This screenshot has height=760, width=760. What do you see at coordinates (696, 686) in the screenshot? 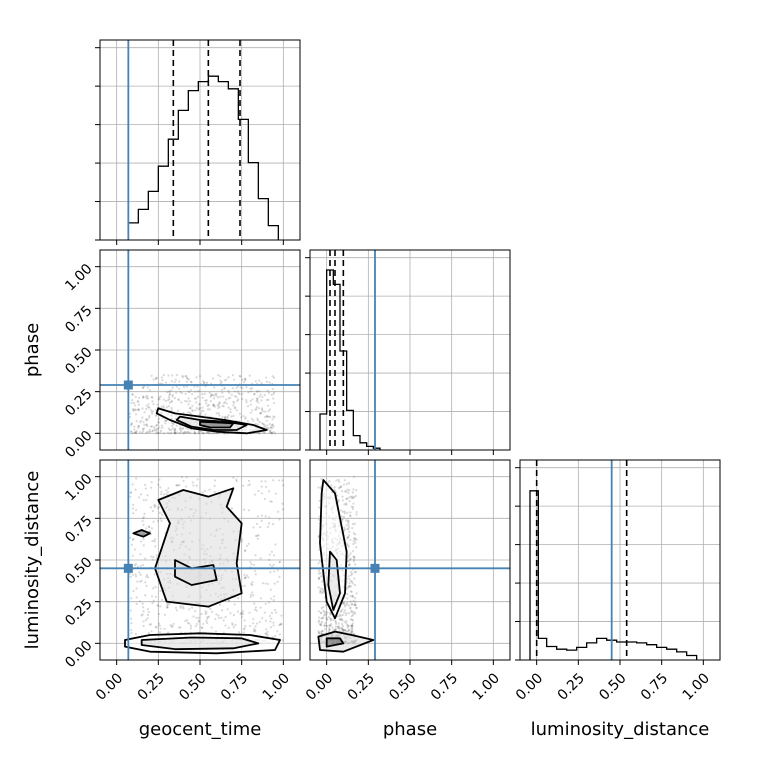
I see `x-tick-label: 1.00` at bounding box center [696, 686].